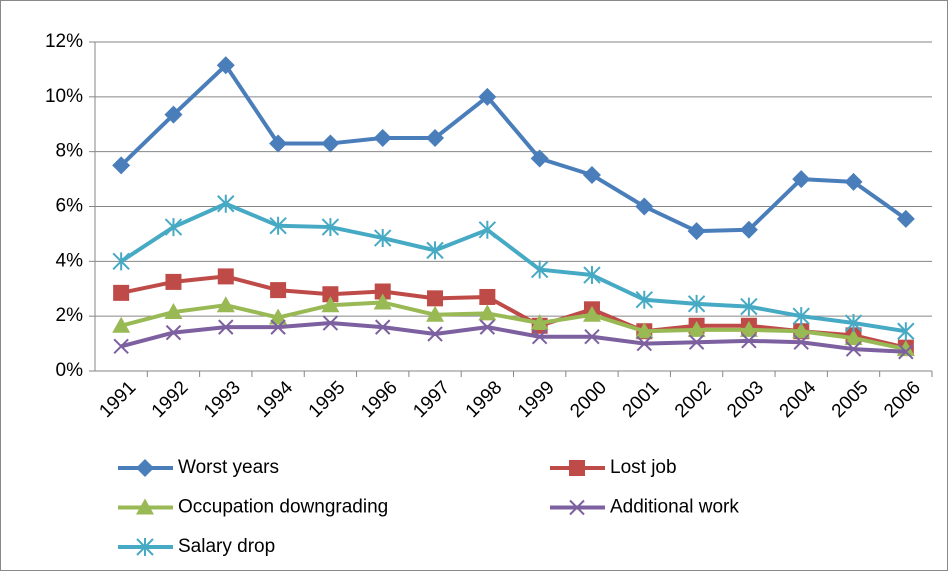  I want to click on y-tick-label: 10%, so click(64, 96).